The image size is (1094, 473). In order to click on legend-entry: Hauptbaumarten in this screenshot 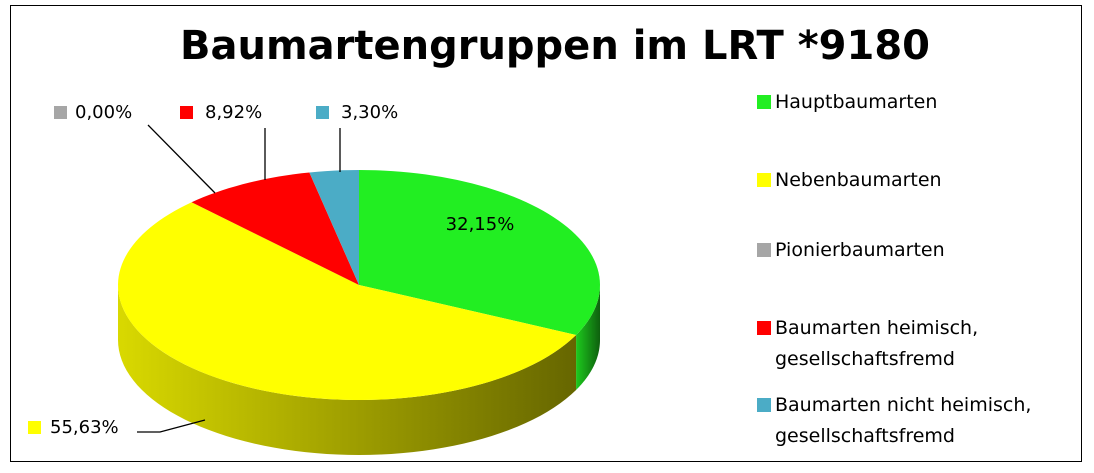, I will do `click(917, 102)`.